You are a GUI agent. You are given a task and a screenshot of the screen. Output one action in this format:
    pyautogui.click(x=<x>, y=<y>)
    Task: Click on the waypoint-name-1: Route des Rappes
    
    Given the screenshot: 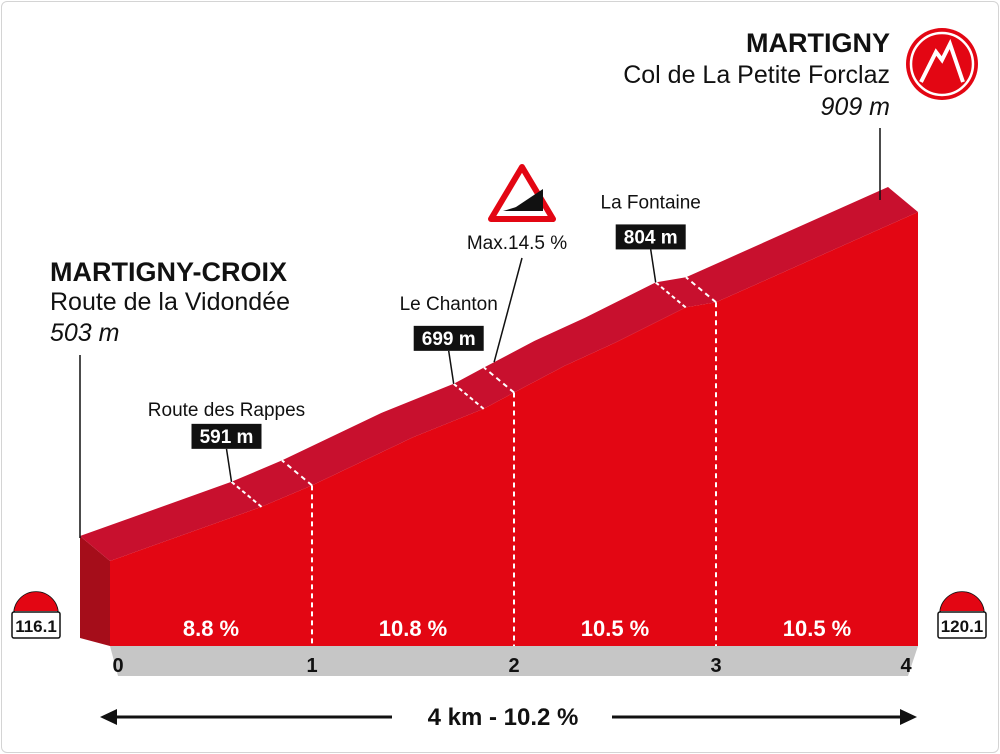 What is the action you would take?
    pyautogui.click(x=226, y=410)
    